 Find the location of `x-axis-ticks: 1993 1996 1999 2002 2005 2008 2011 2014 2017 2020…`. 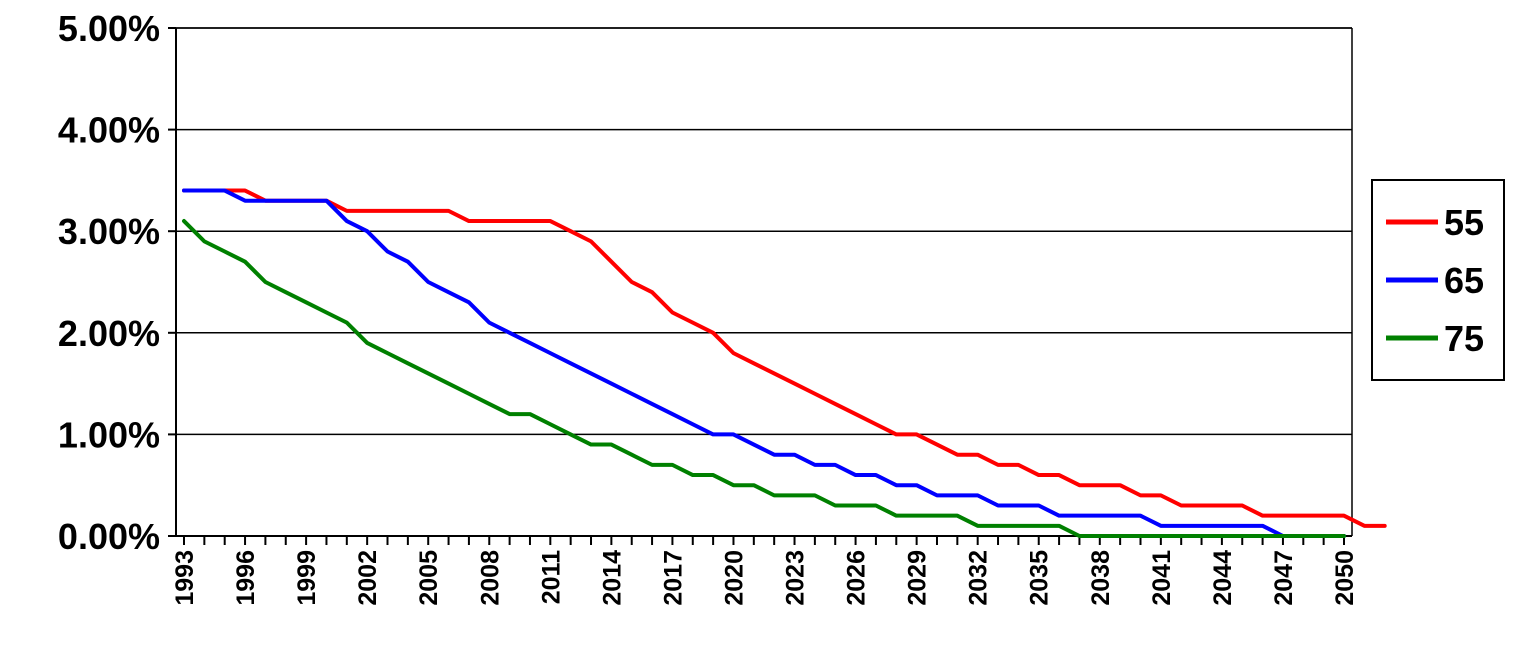

x-axis-ticks: 1993 1996 1999 2002 2005 2008 2011 2014 2017 2020… is located at coordinates (765, 571).